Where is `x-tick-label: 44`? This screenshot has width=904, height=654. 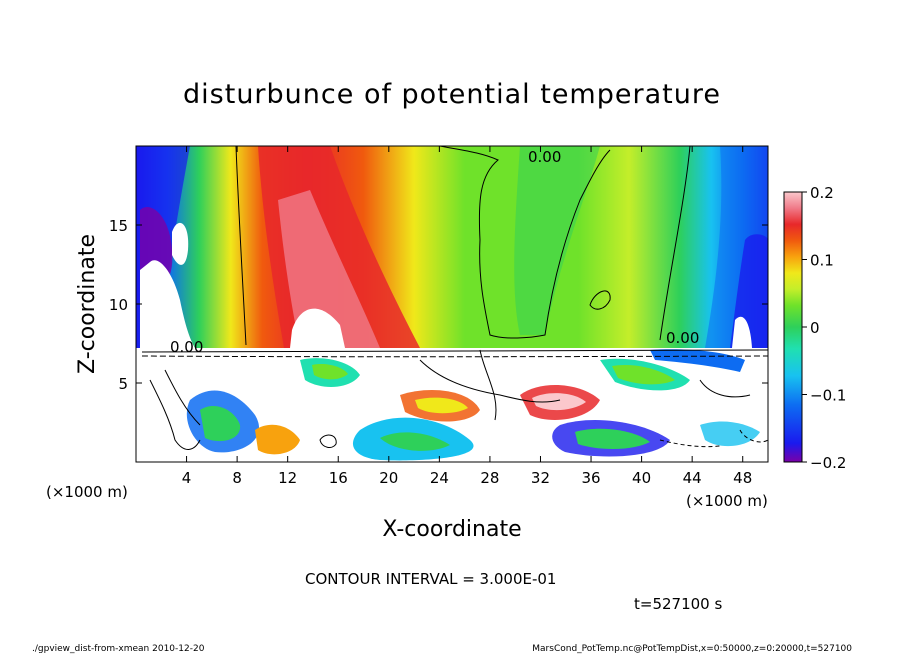 x-tick-label: 44 is located at coordinates (692, 478).